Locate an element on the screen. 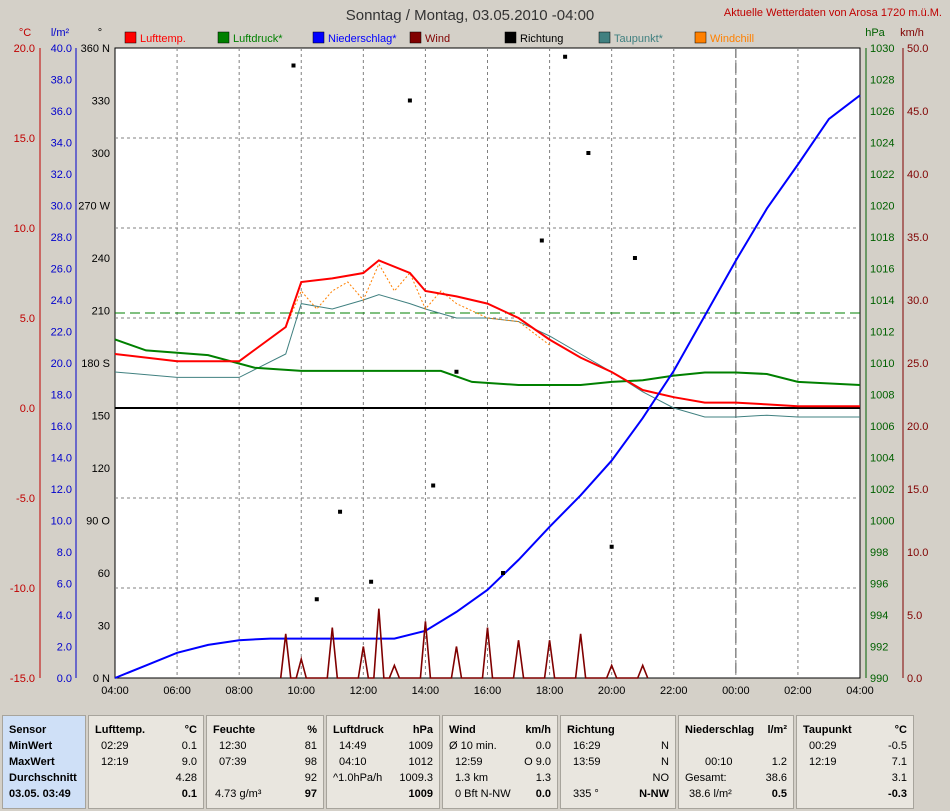 The image size is (950, 811). pressure-tick-label: 1020 is located at coordinates (882, 207).